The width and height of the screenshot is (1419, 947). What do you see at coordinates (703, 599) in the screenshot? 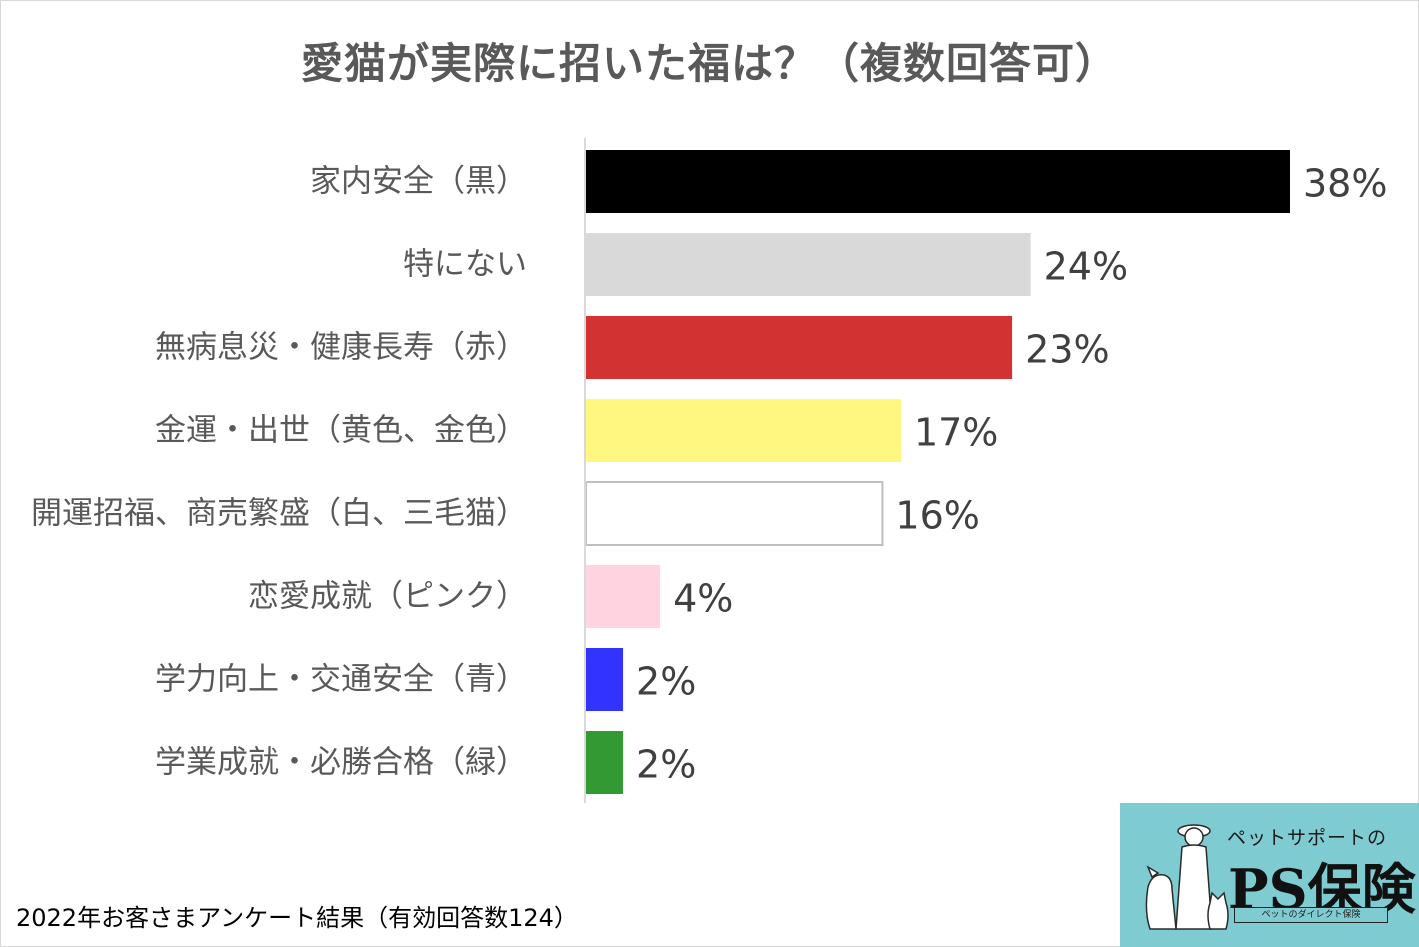
I see `value-label-5: 4%` at bounding box center [703, 599].